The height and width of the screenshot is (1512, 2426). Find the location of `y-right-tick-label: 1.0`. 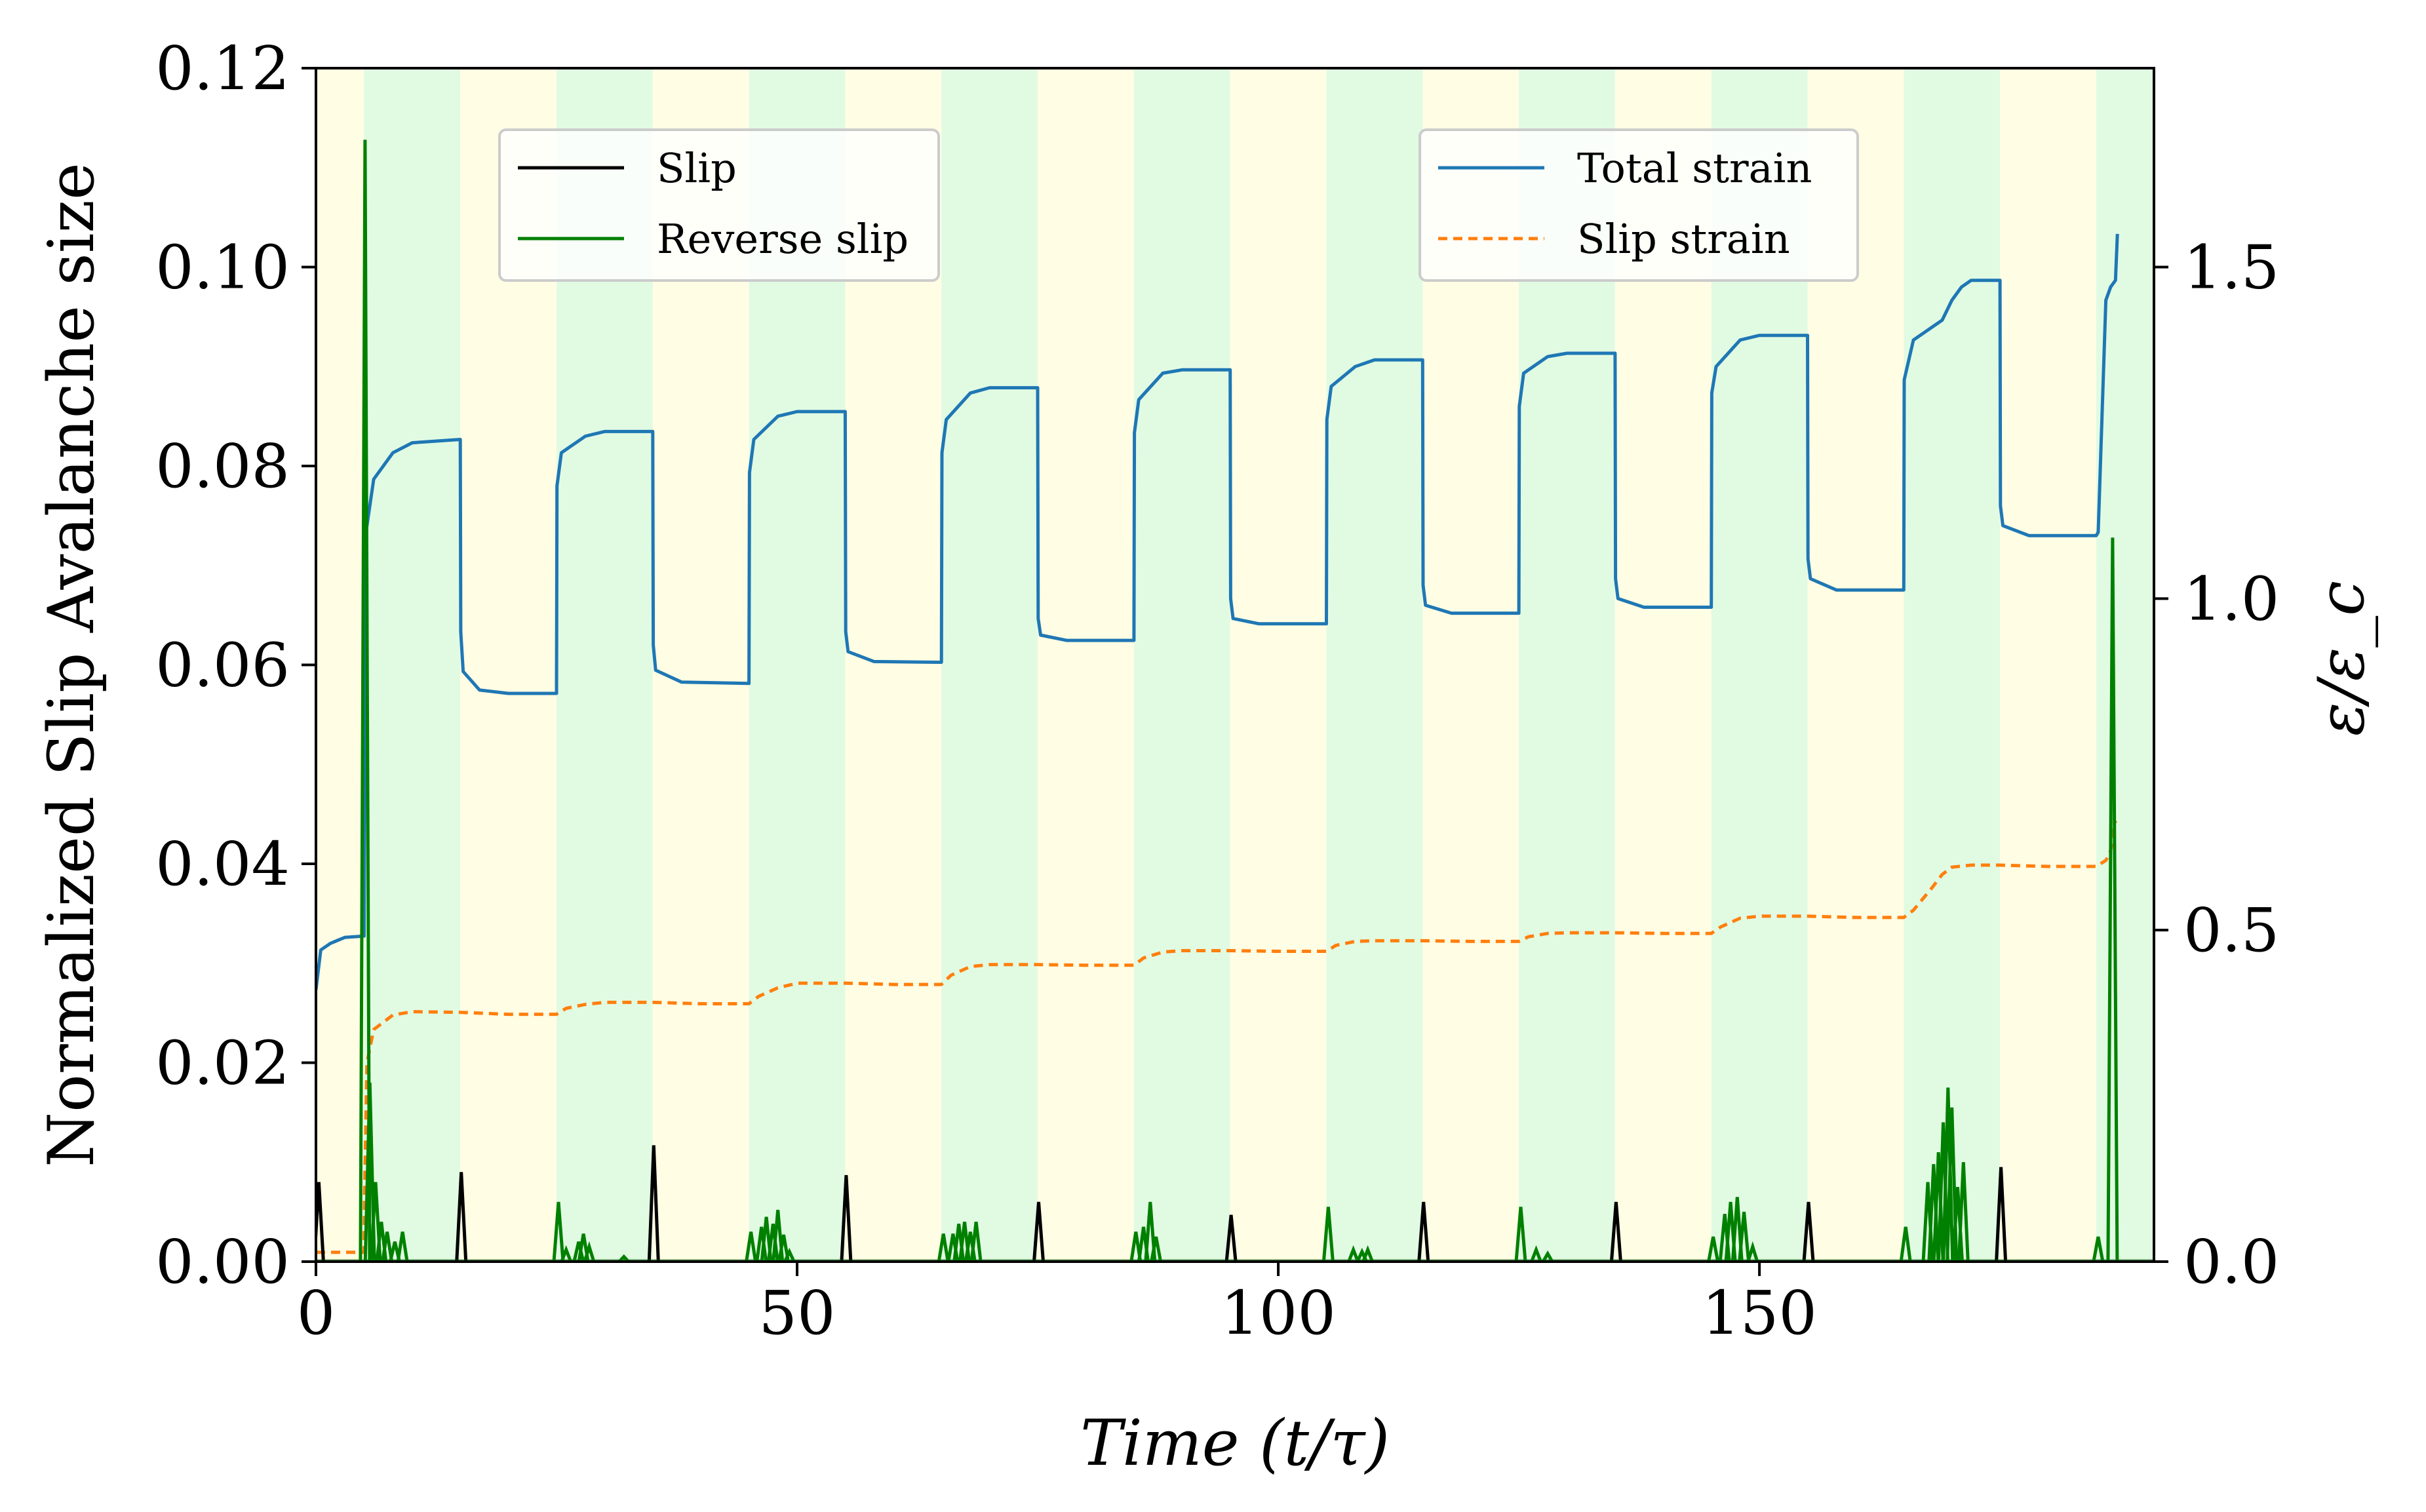

y-right-tick-label: 1.0 is located at coordinates (2231, 599).